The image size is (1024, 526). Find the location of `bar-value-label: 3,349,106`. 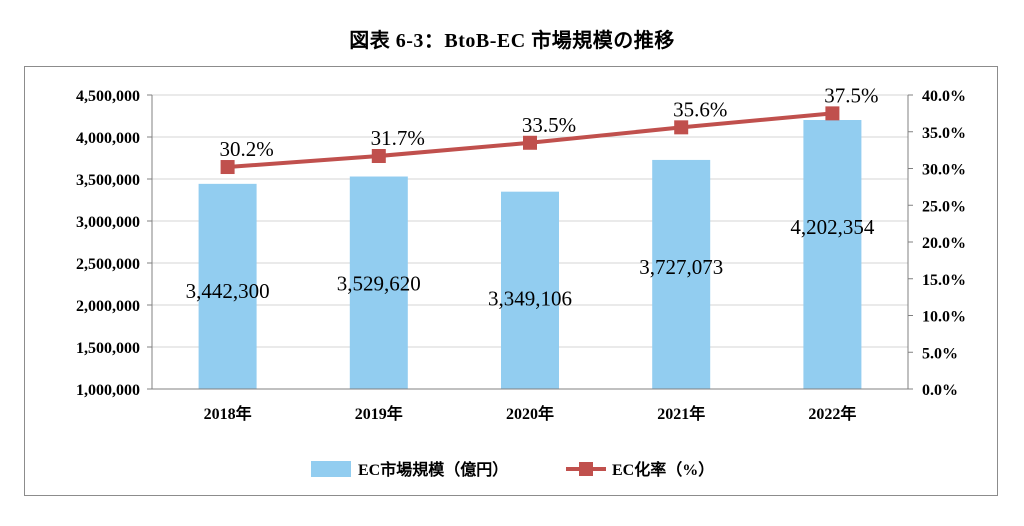

bar-value-label: 3,349,106 is located at coordinates (530, 299).